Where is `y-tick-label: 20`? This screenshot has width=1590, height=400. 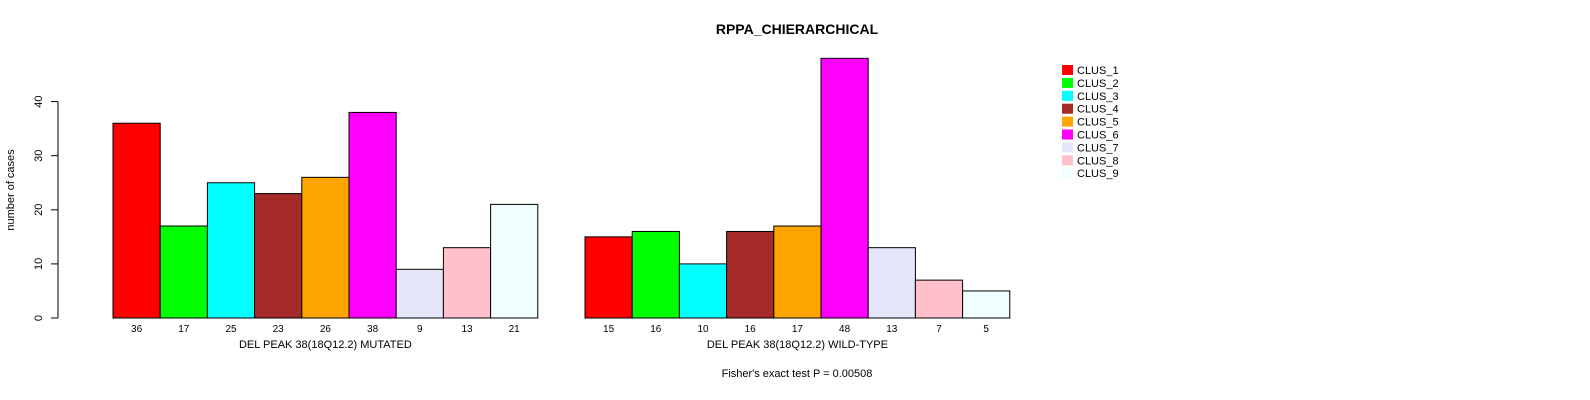 y-tick-label: 20 is located at coordinates (39, 210).